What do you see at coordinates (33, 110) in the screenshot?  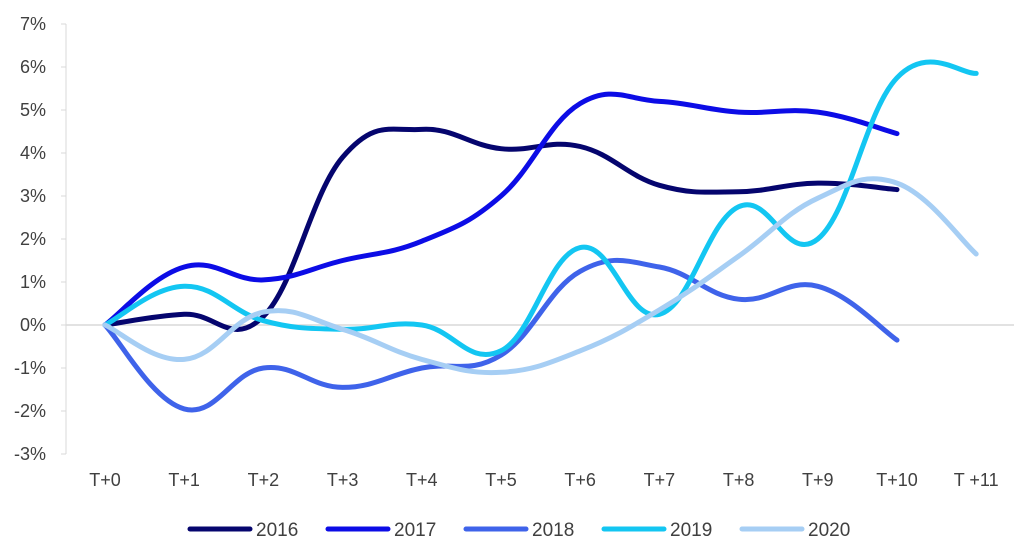 I see `y-tick-label: 5%` at bounding box center [33, 110].